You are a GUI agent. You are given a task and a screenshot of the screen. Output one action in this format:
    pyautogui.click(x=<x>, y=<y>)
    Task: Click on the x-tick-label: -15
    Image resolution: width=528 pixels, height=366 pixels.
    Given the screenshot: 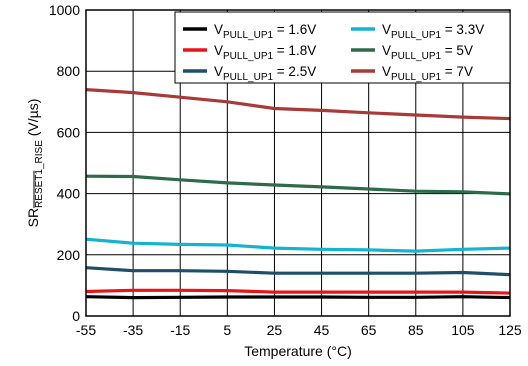 What is the action you would take?
    pyautogui.click(x=180, y=330)
    